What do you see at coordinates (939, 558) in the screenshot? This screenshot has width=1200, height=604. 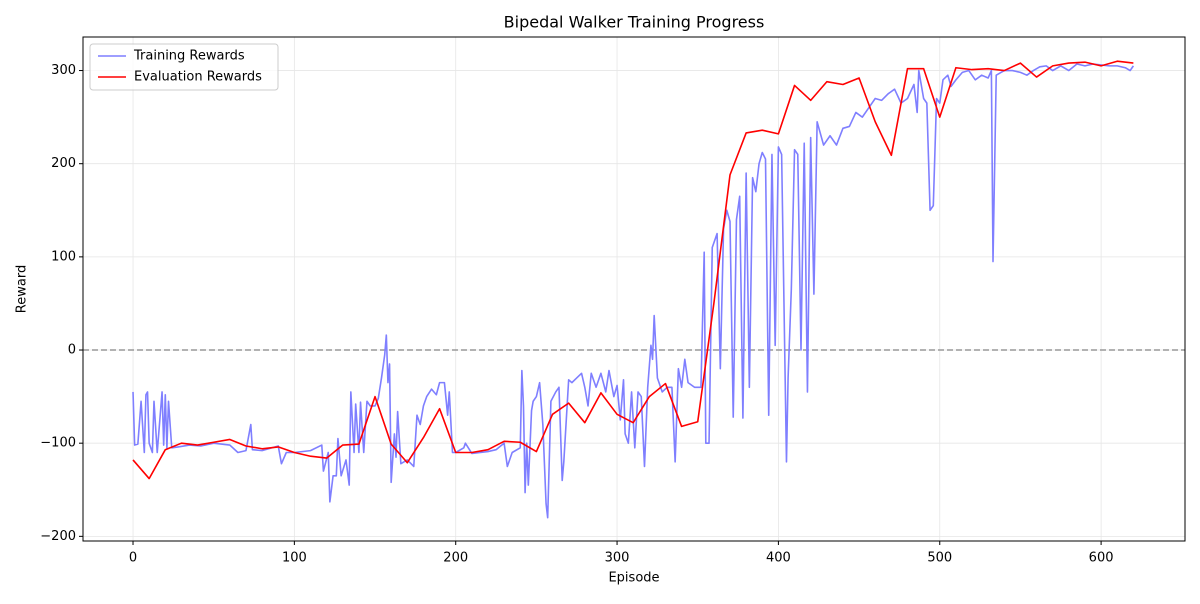 I see `x-tick-label: 500` at bounding box center [939, 558].